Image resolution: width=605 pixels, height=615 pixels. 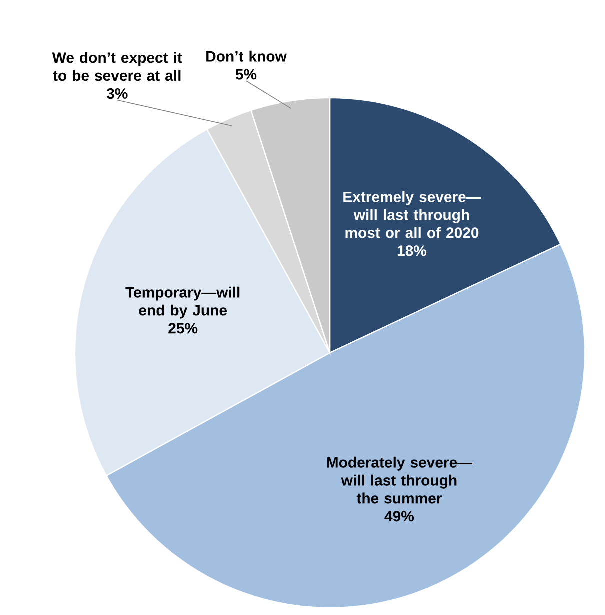 What do you see at coordinates (412, 251) in the screenshot?
I see `data-label: 18%` at bounding box center [412, 251].